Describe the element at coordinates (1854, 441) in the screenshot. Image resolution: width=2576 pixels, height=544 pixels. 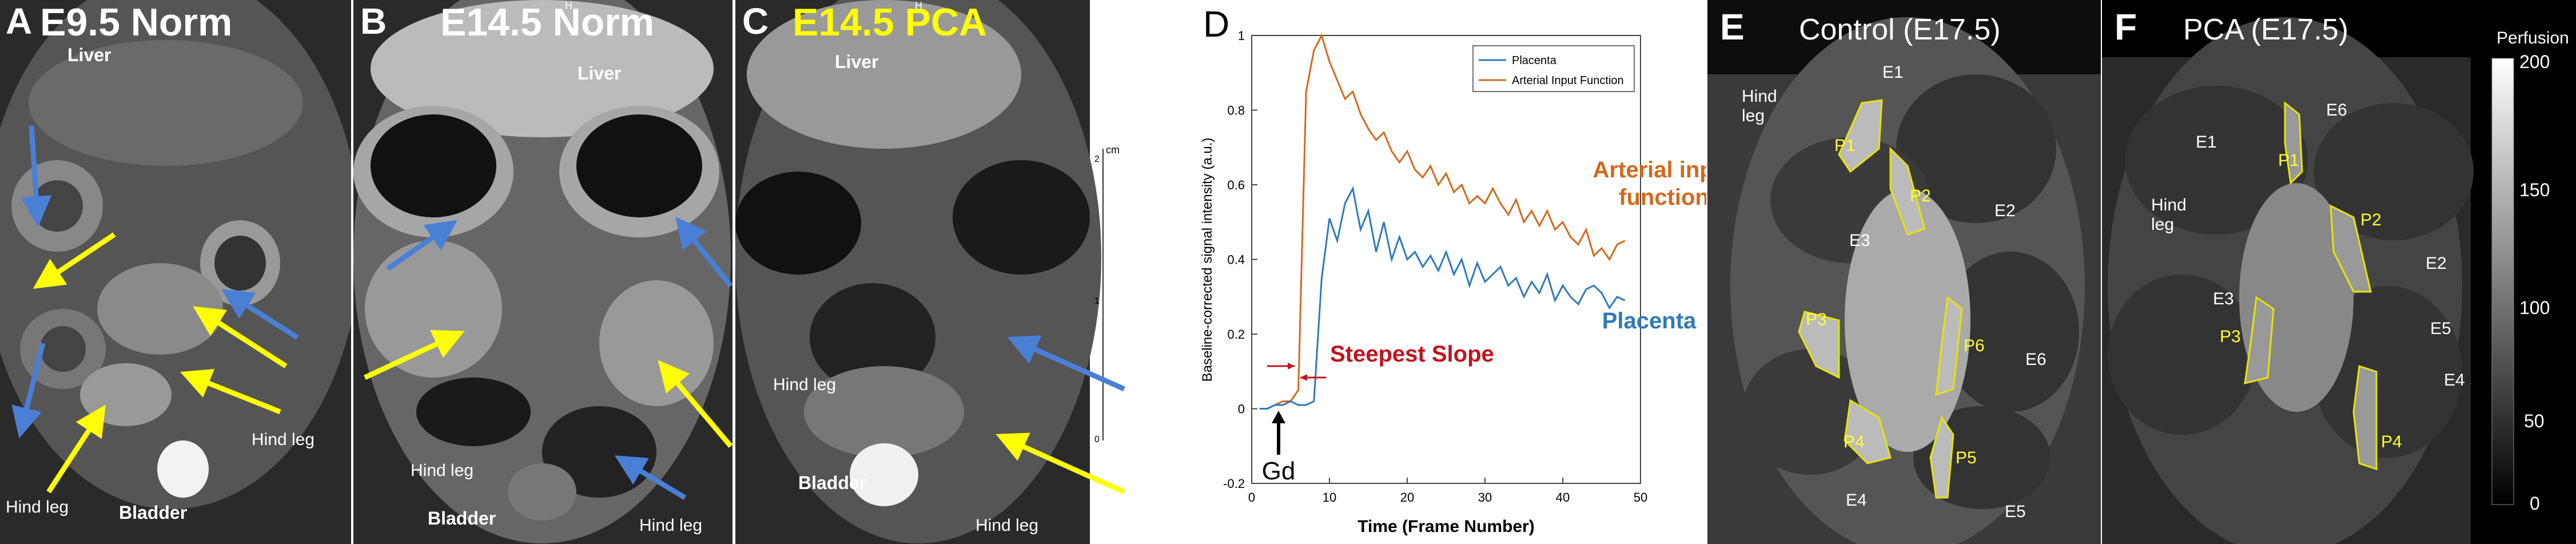
I see `placenta-label-p4: P4` at that location.